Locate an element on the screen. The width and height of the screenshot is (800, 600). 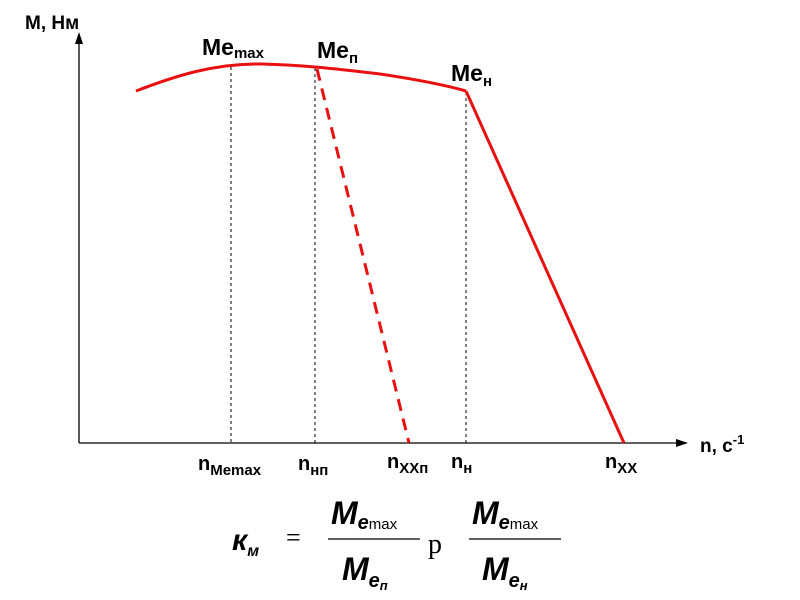
label-me-n: Meн is located at coordinates (471, 75).